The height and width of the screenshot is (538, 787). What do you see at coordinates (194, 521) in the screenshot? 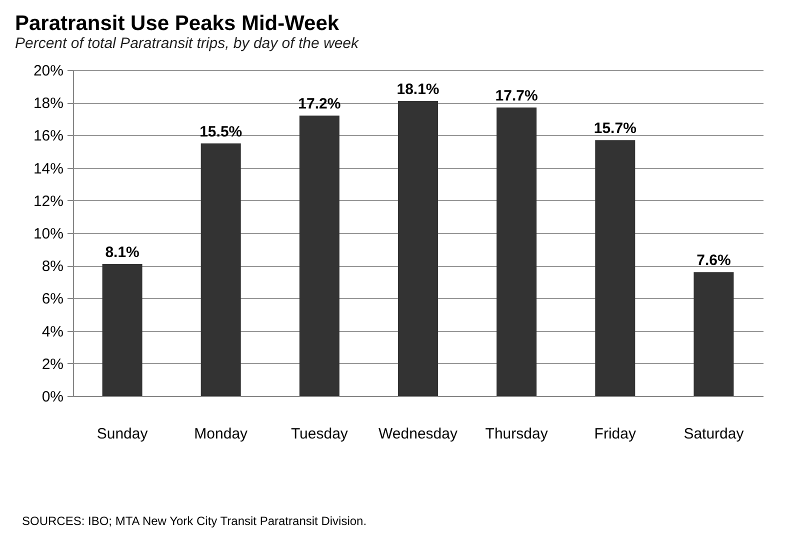
I see `source-note: SOURCES: IBO; MTA New York City Transit Paratransit Division.` at bounding box center [194, 521].